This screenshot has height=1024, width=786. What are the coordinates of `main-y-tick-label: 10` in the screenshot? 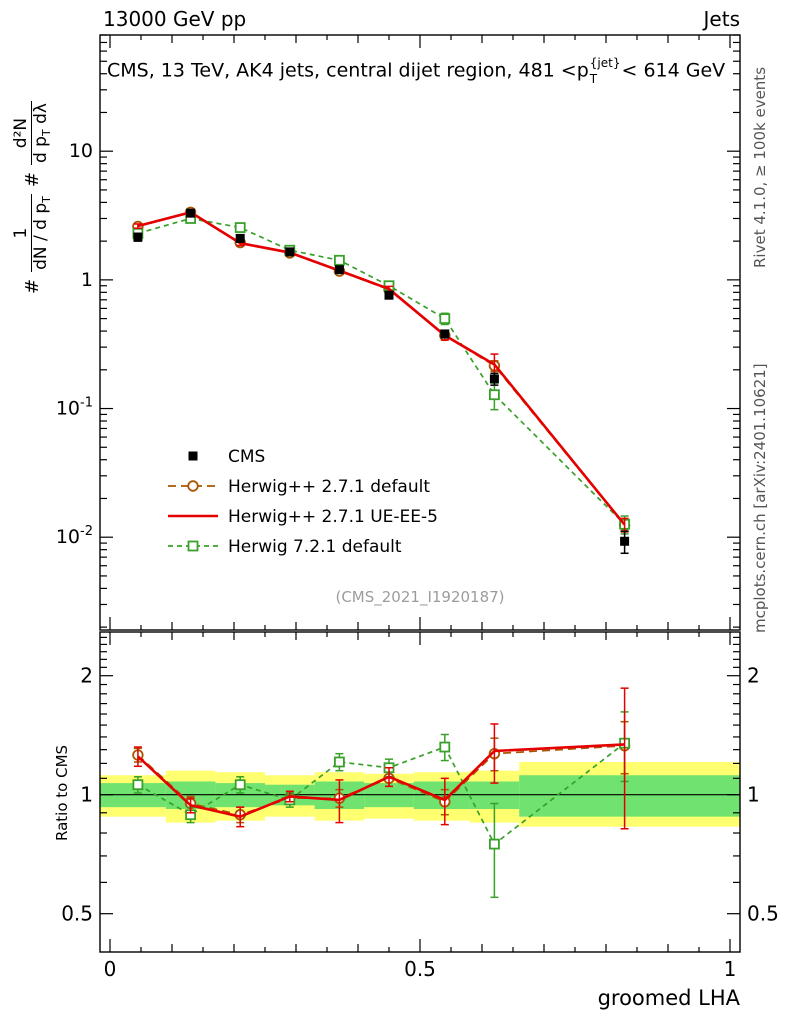 It's located at (81, 151).